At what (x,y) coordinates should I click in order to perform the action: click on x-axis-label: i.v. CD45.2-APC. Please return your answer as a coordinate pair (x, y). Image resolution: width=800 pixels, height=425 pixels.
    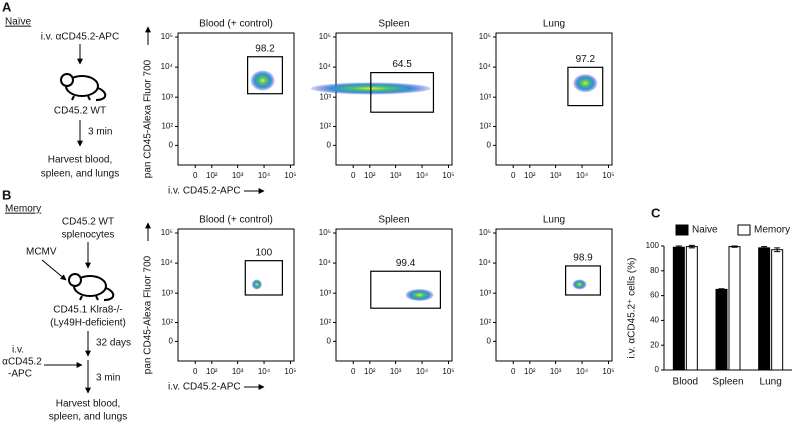
    Looking at the image, I should click on (204, 191).